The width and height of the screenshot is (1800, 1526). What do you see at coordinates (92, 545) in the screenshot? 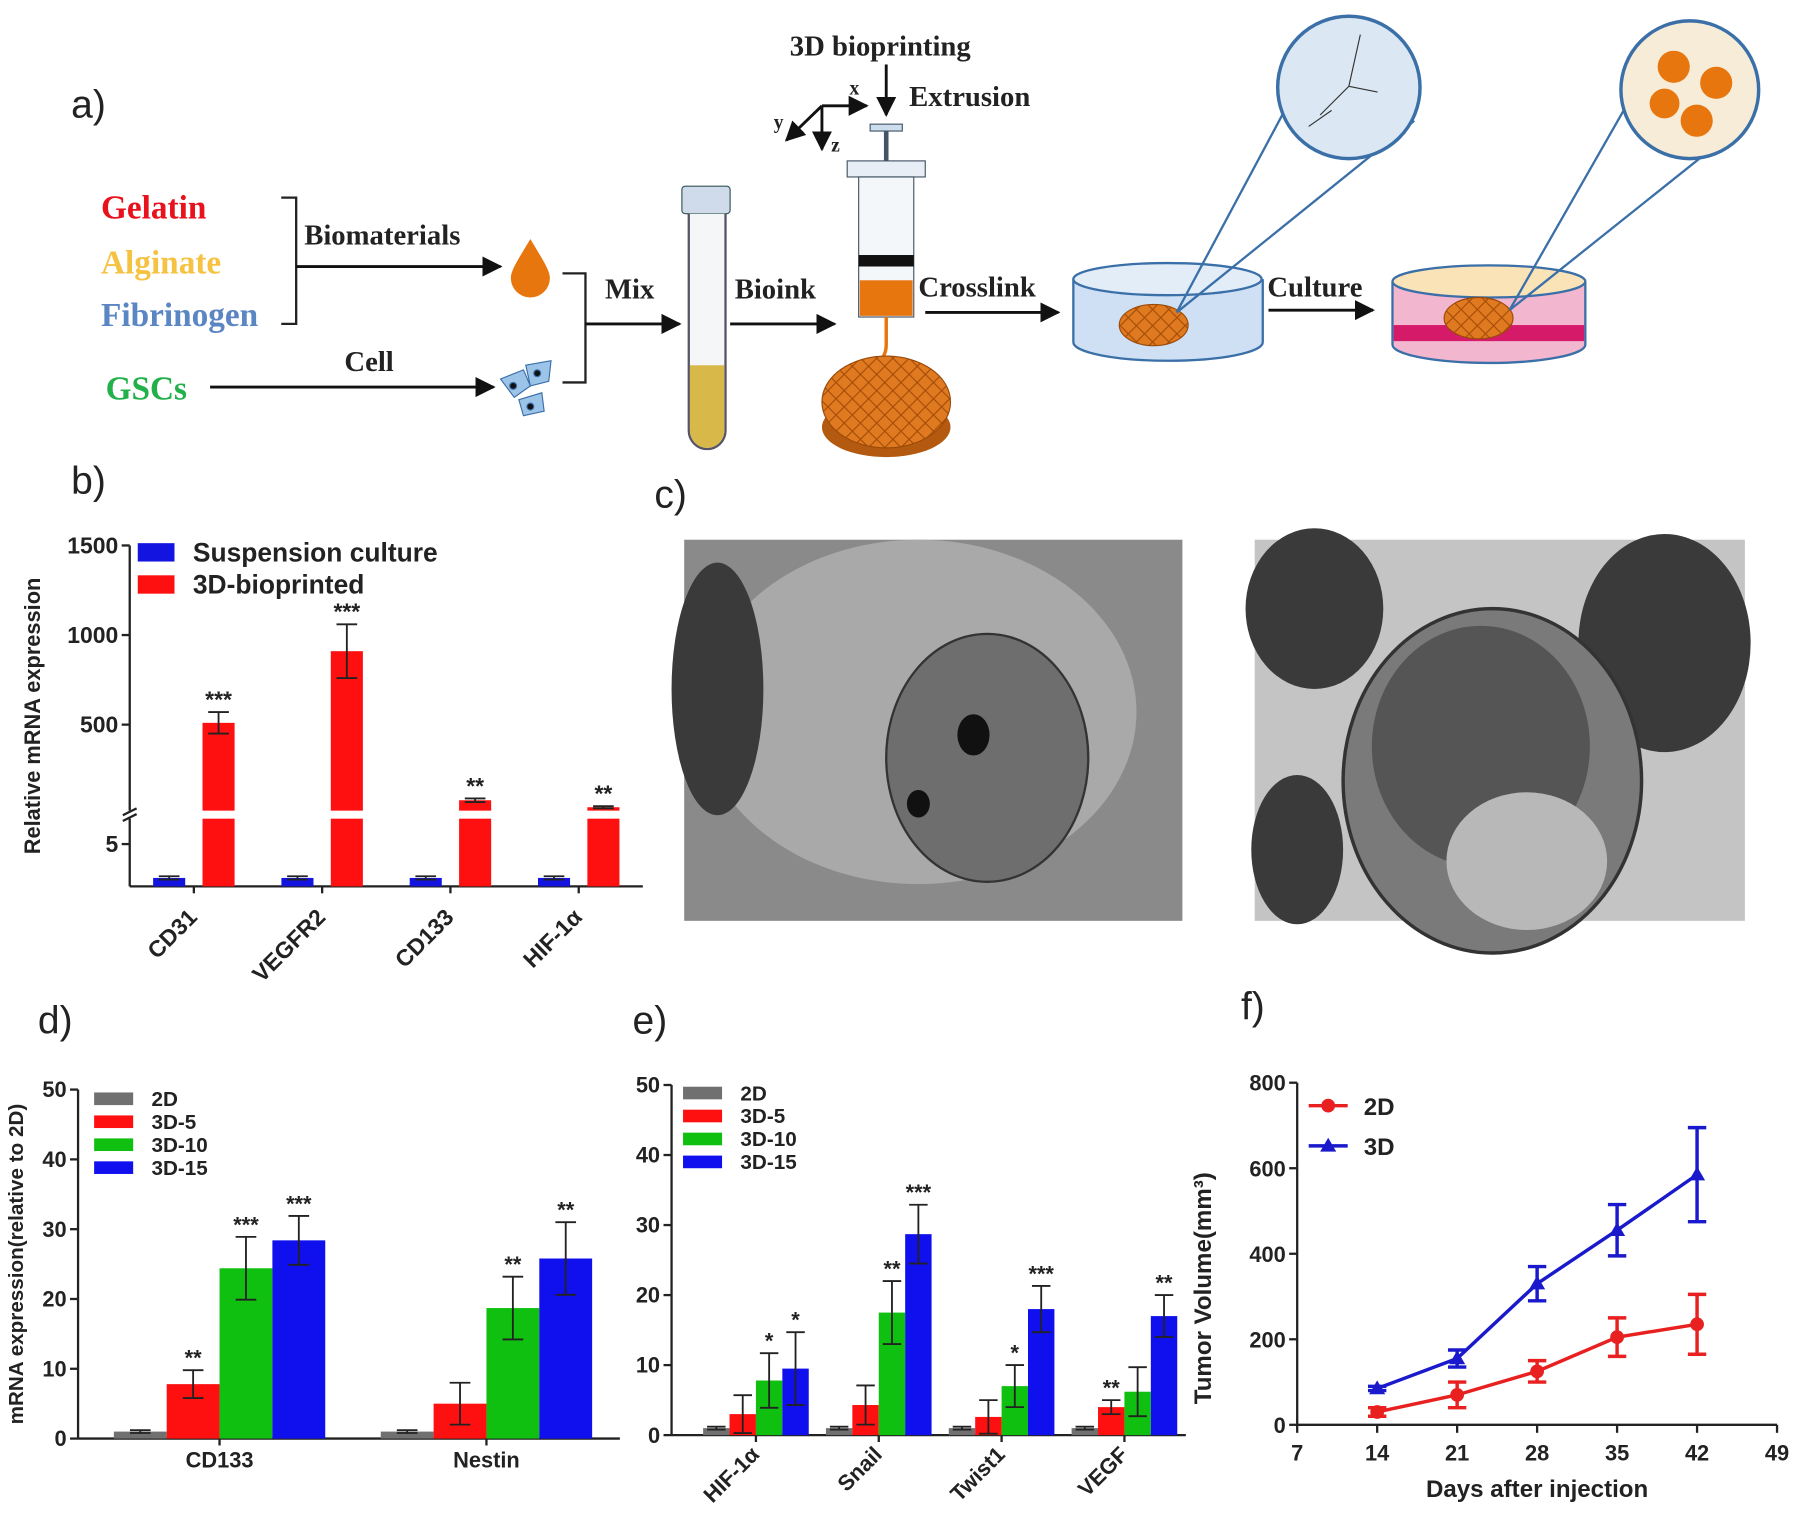
I see `y-tick-label: 1500` at bounding box center [92, 545].